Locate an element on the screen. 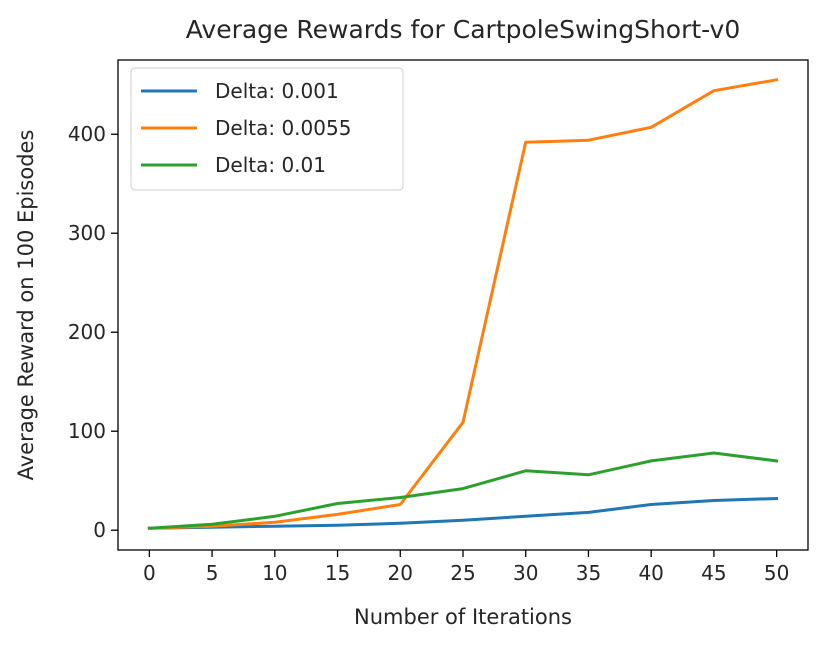 Image resolution: width=822 pixels, height=651 pixels. x-tick-label: 10 is located at coordinates (274, 573).